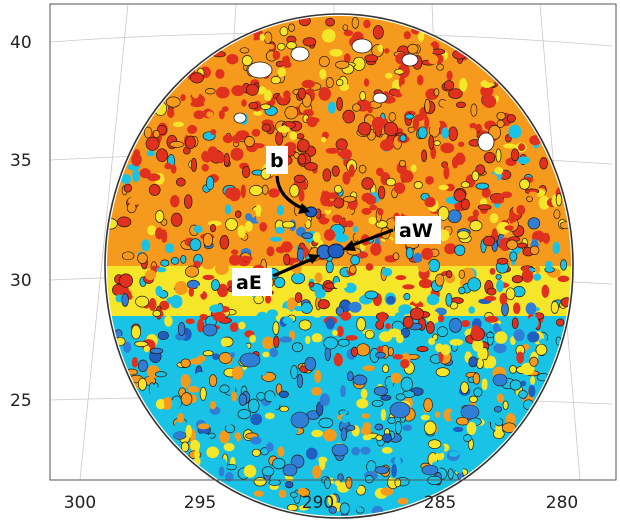  What do you see at coordinates (277, 160) in the screenshot?
I see `label-b-box` at bounding box center [277, 160].